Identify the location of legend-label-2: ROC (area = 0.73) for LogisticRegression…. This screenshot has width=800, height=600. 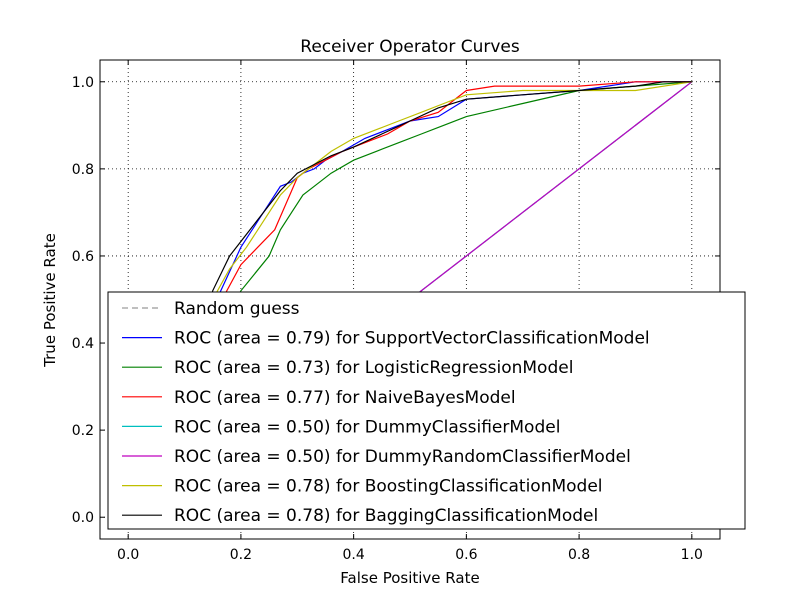
(373, 368).